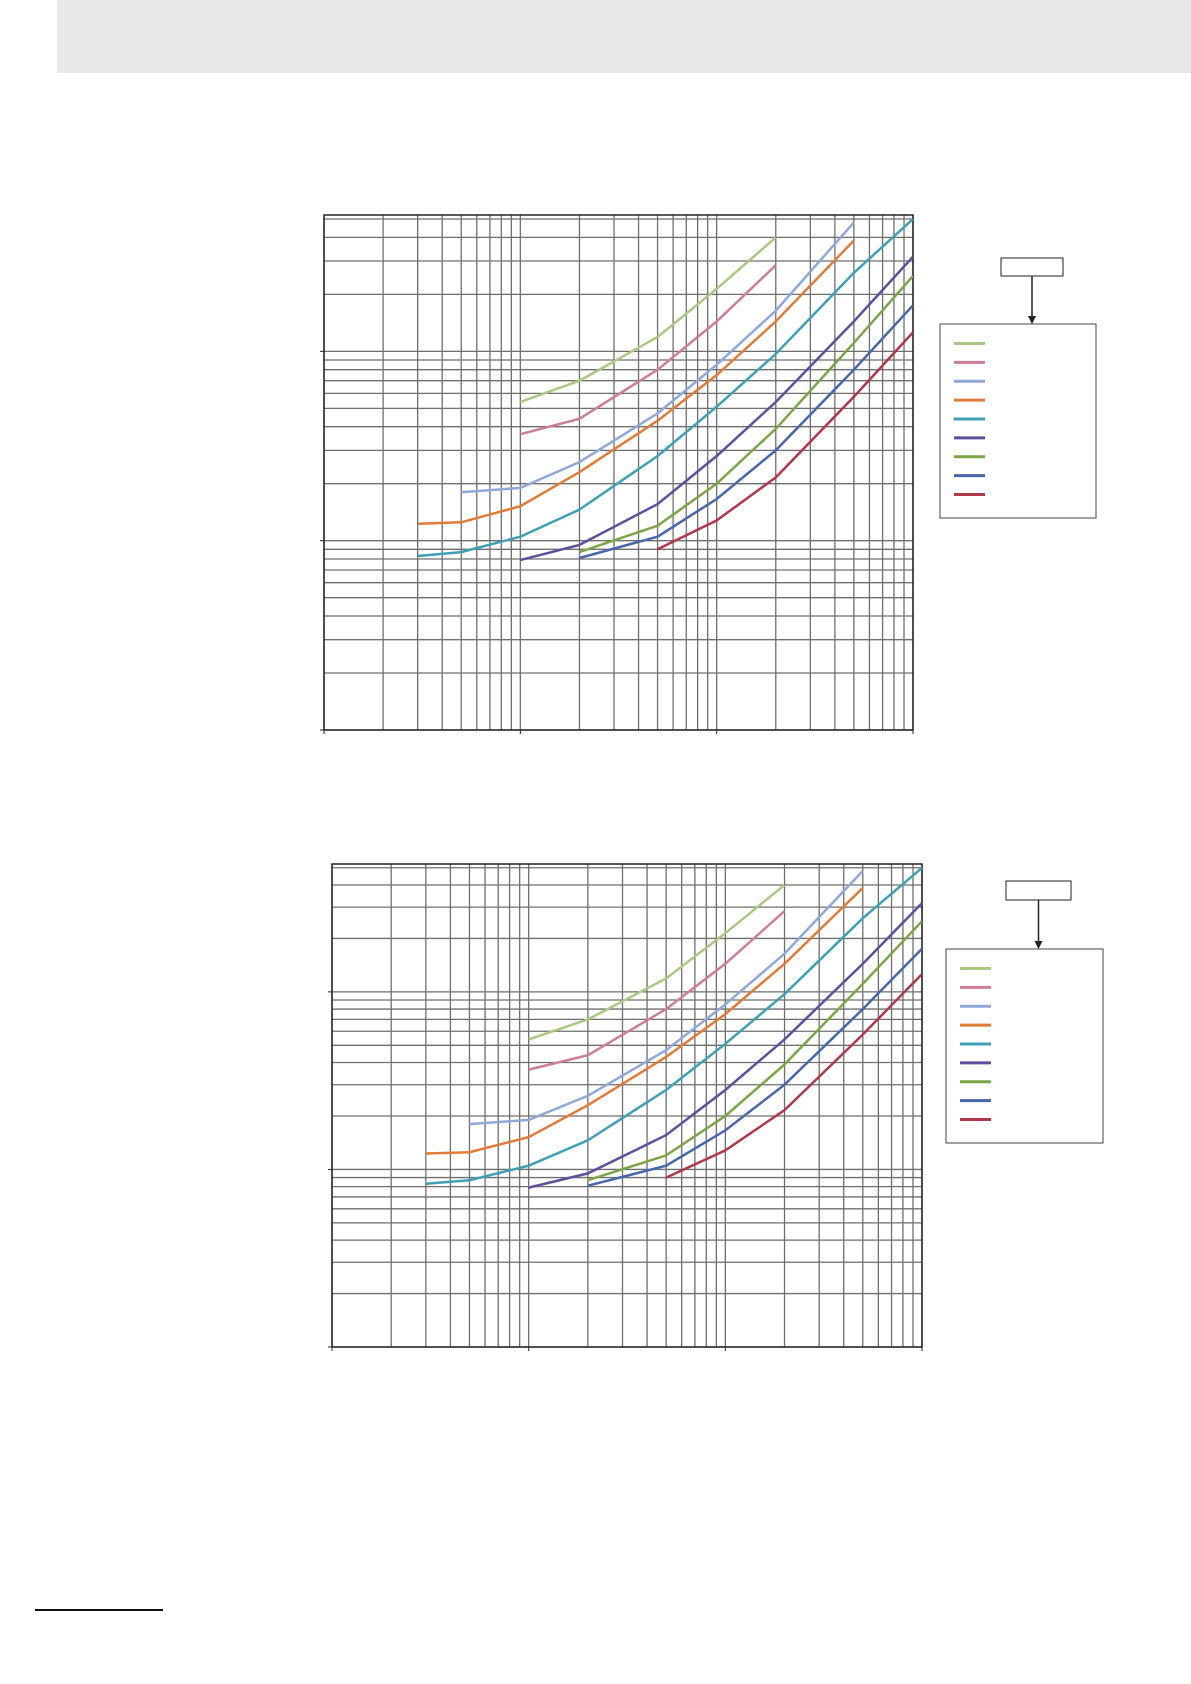  I want to click on plot-area, so click(627, 1105).